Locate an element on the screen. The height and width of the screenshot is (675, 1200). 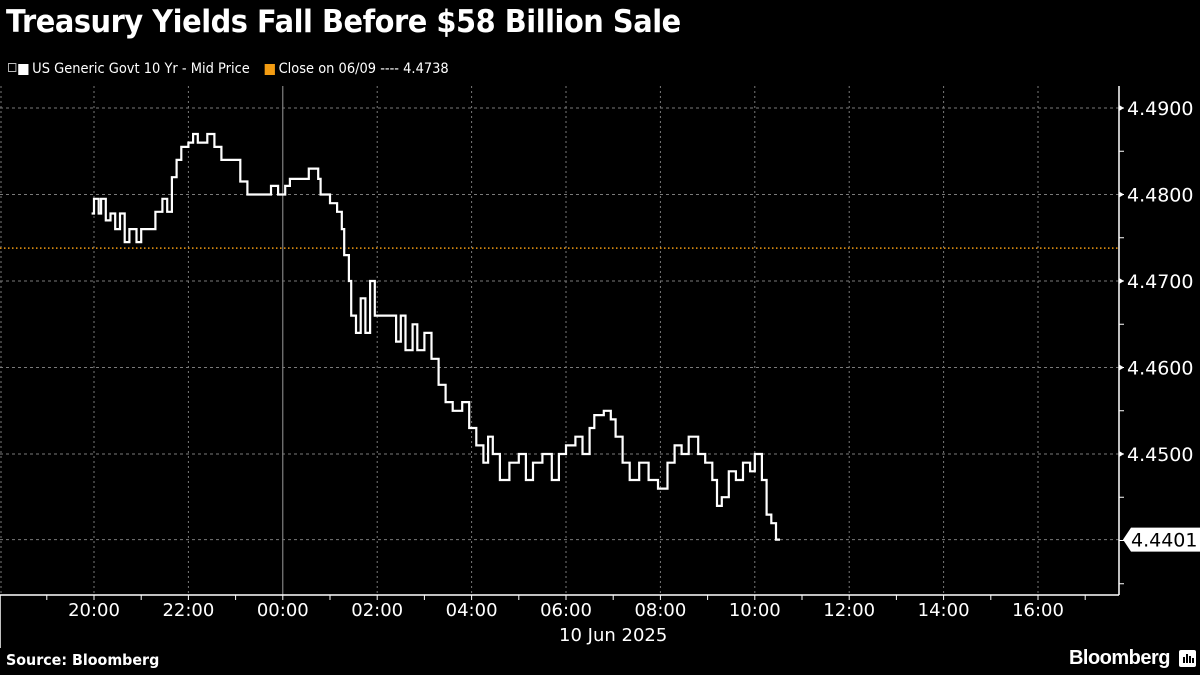
bloomberg-logo: Bloomberg is located at coordinates (1119, 658).